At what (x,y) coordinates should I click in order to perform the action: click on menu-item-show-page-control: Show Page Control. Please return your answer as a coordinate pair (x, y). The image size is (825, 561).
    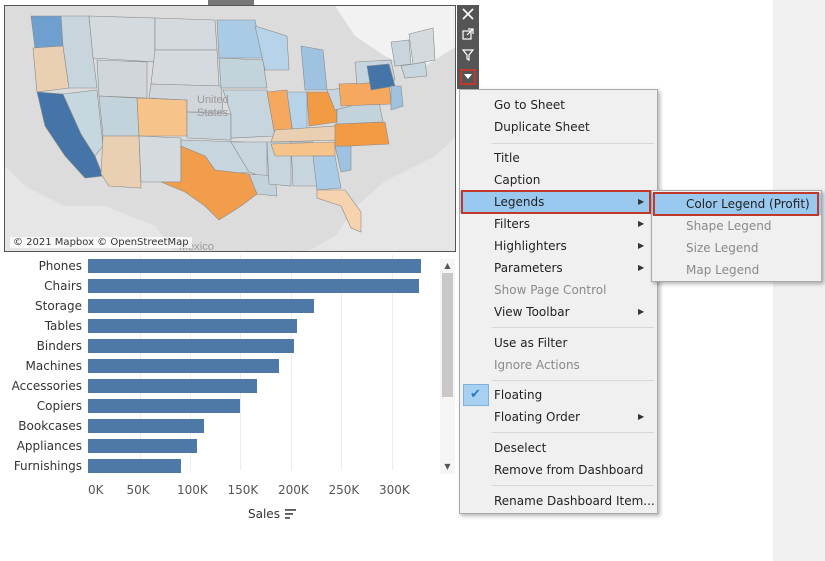
    Looking at the image, I should click on (550, 290).